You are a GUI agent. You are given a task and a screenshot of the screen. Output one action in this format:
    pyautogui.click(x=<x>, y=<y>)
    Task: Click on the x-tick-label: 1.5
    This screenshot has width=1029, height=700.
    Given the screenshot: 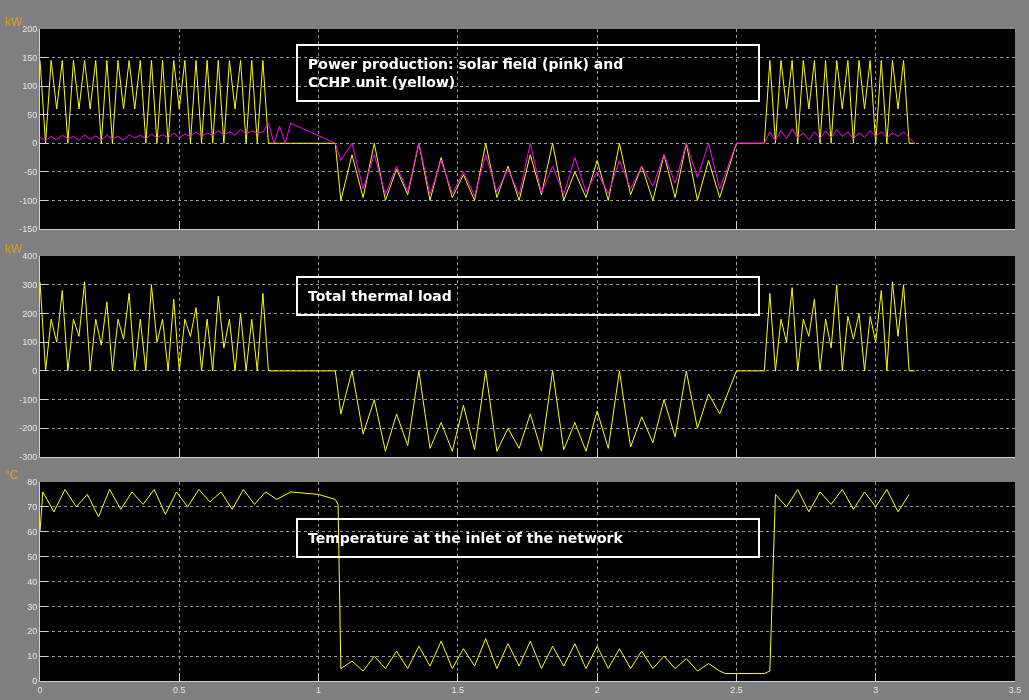 What is the action you would take?
    pyautogui.click(x=458, y=689)
    